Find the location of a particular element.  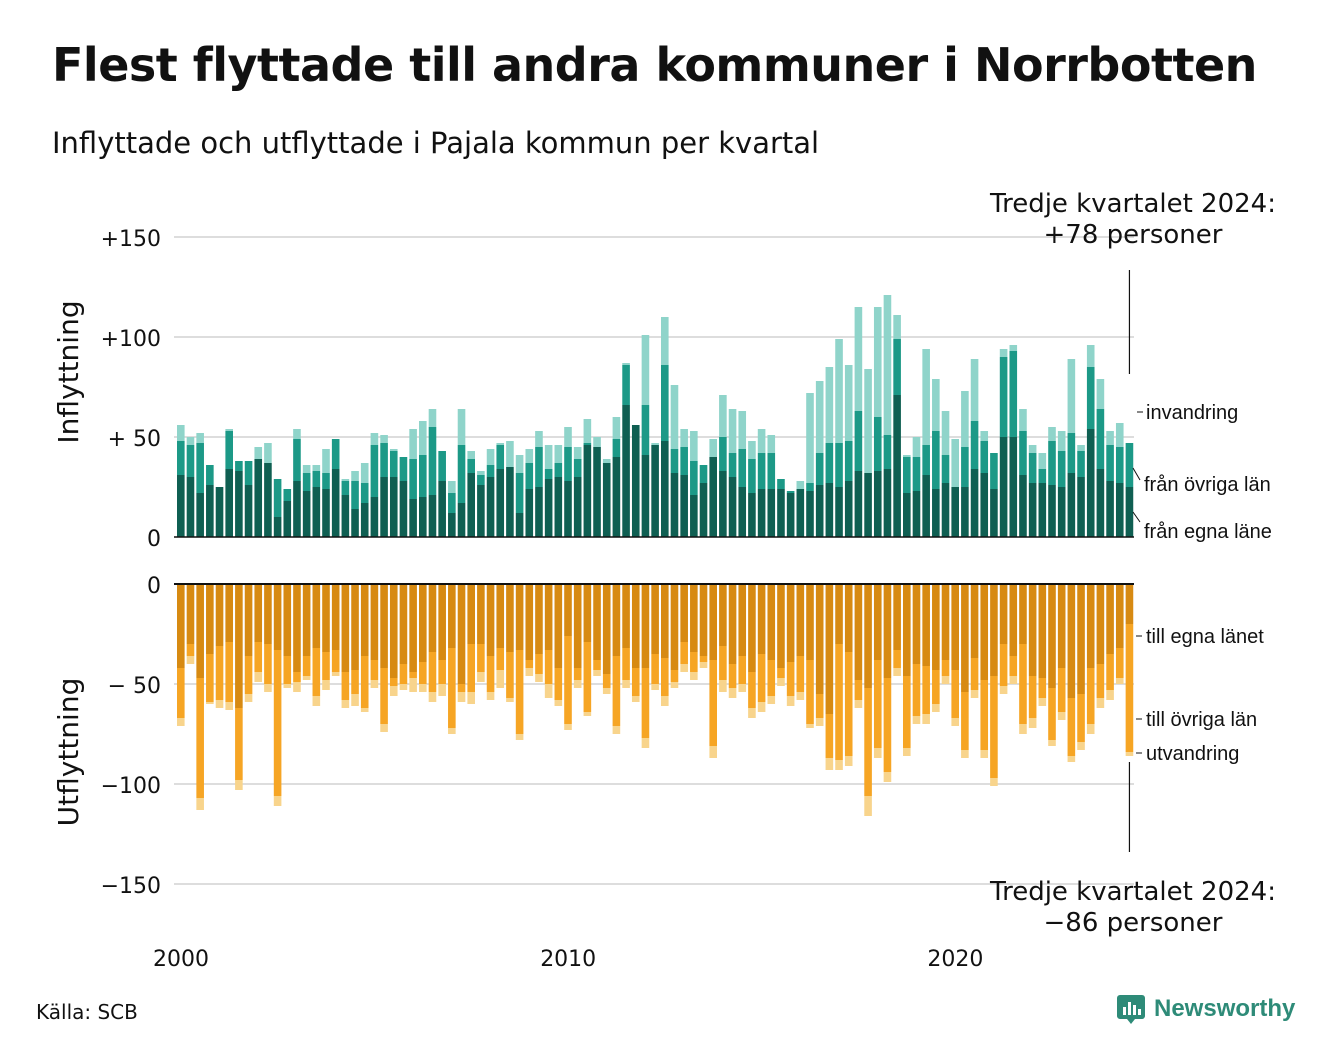

series-label-invandring: invandring is located at coordinates (1192, 413).